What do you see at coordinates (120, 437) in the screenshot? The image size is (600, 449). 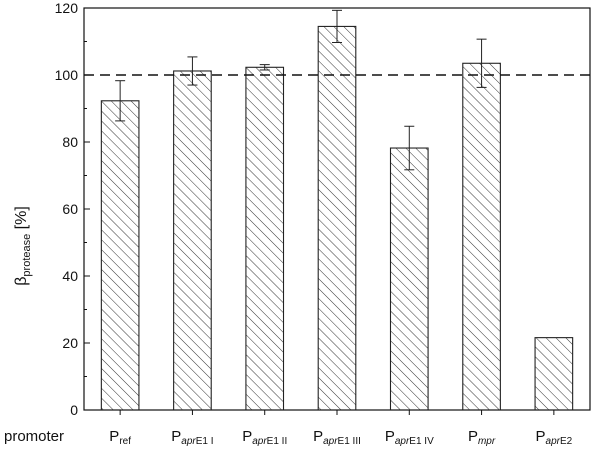 I see `x-tick-label: Pref` at bounding box center [120, 437].